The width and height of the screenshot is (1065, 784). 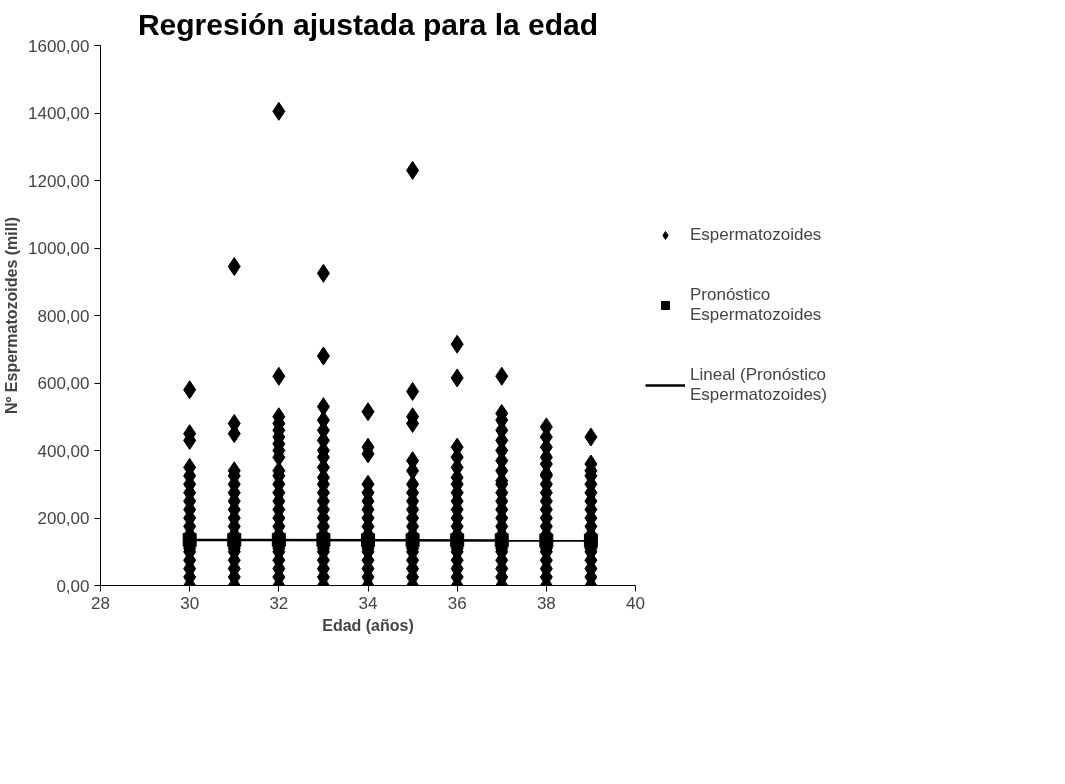 I want to click on legend-label: Pronóstico Espermatozoides, so click(x=756, y=305).